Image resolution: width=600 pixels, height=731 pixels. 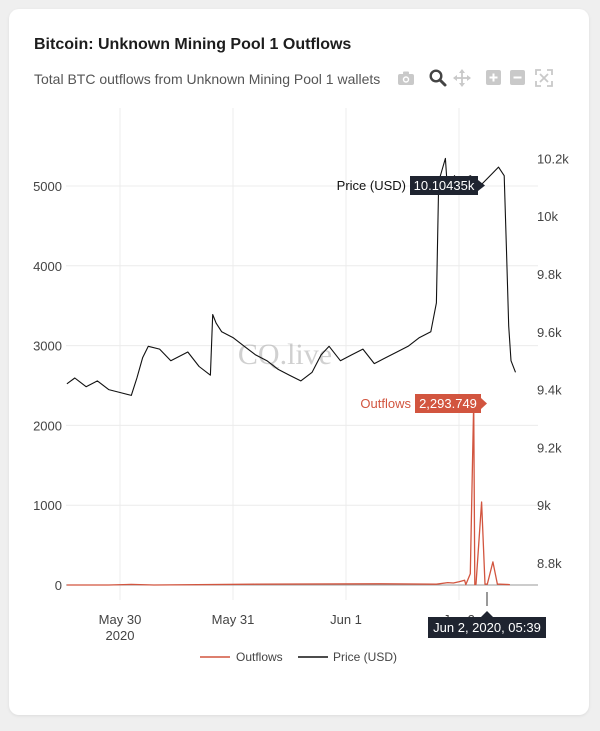 What do you see at coordinates (547, 216) in the screenshot?
I see `y-right-tick-label: 10k` at bounding box center [547, 216].